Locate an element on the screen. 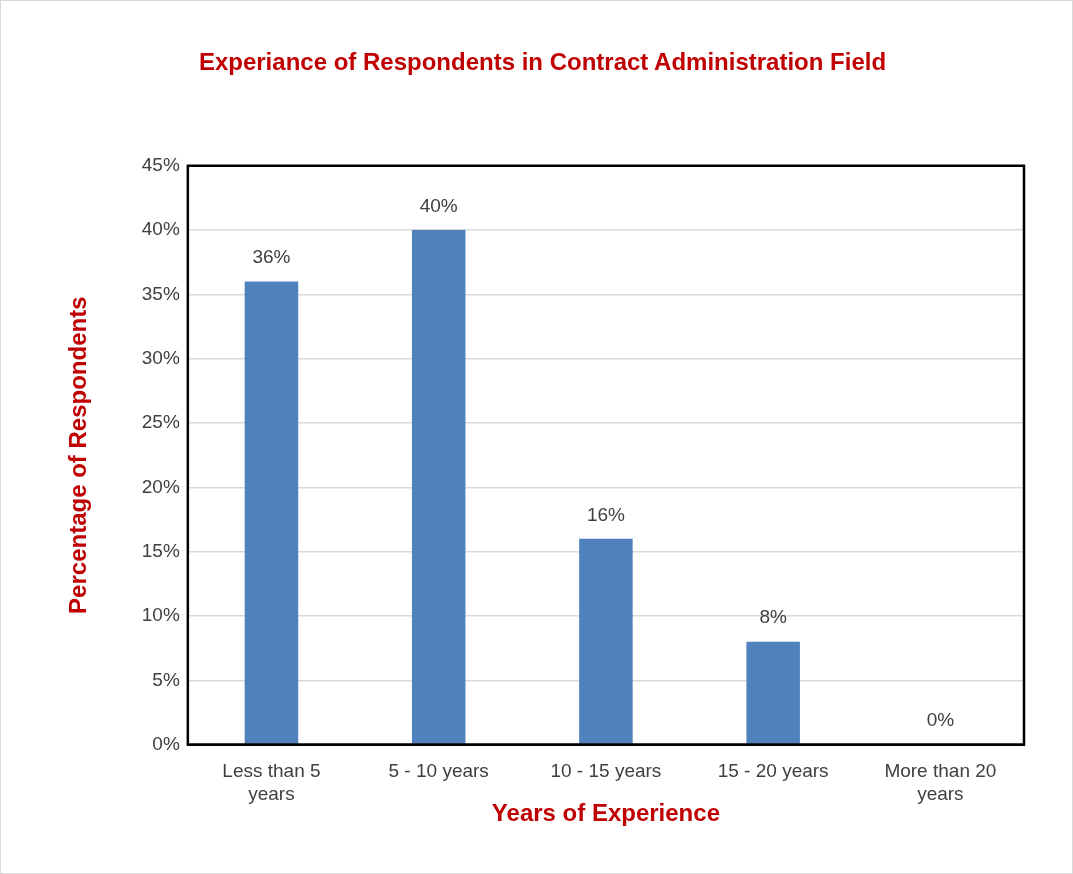  y-tick-label: 20% is located at coordinates (160, 486).